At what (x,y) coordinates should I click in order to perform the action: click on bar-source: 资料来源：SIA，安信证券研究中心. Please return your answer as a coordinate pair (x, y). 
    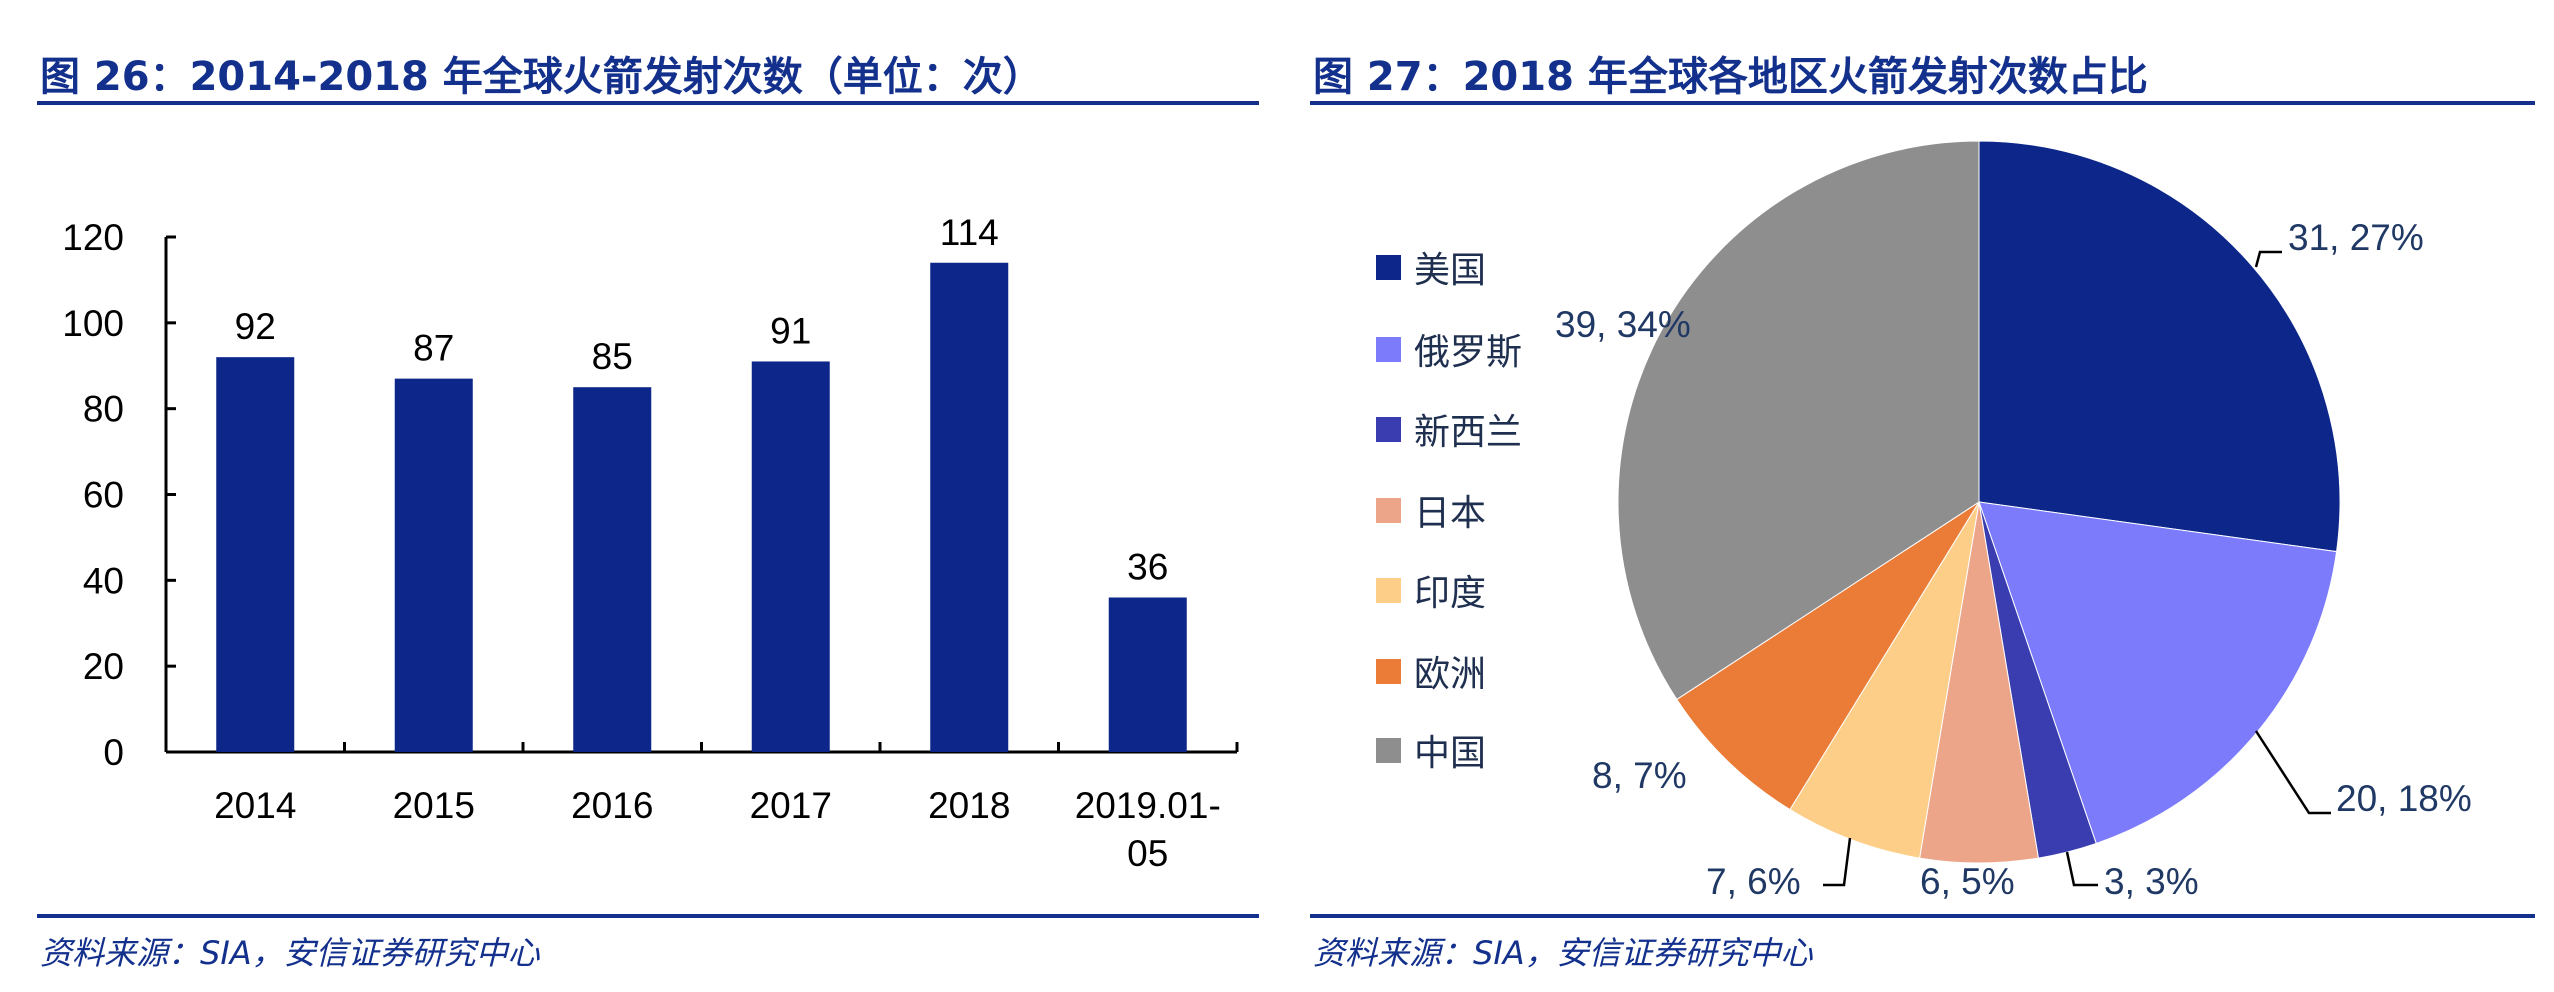
    Looking at the image, I should click on (290, 953).